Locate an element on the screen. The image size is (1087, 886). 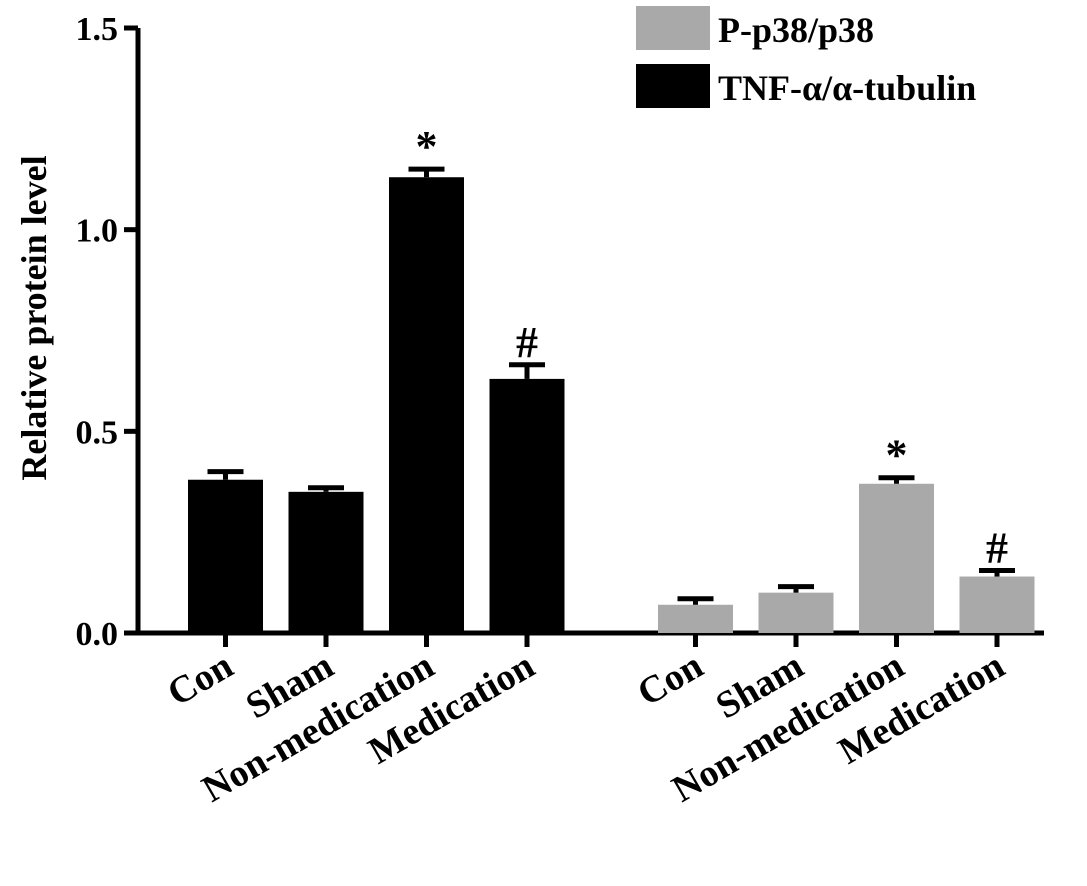
y-tick-label: 1.5 is located at coordinates (97, 29).